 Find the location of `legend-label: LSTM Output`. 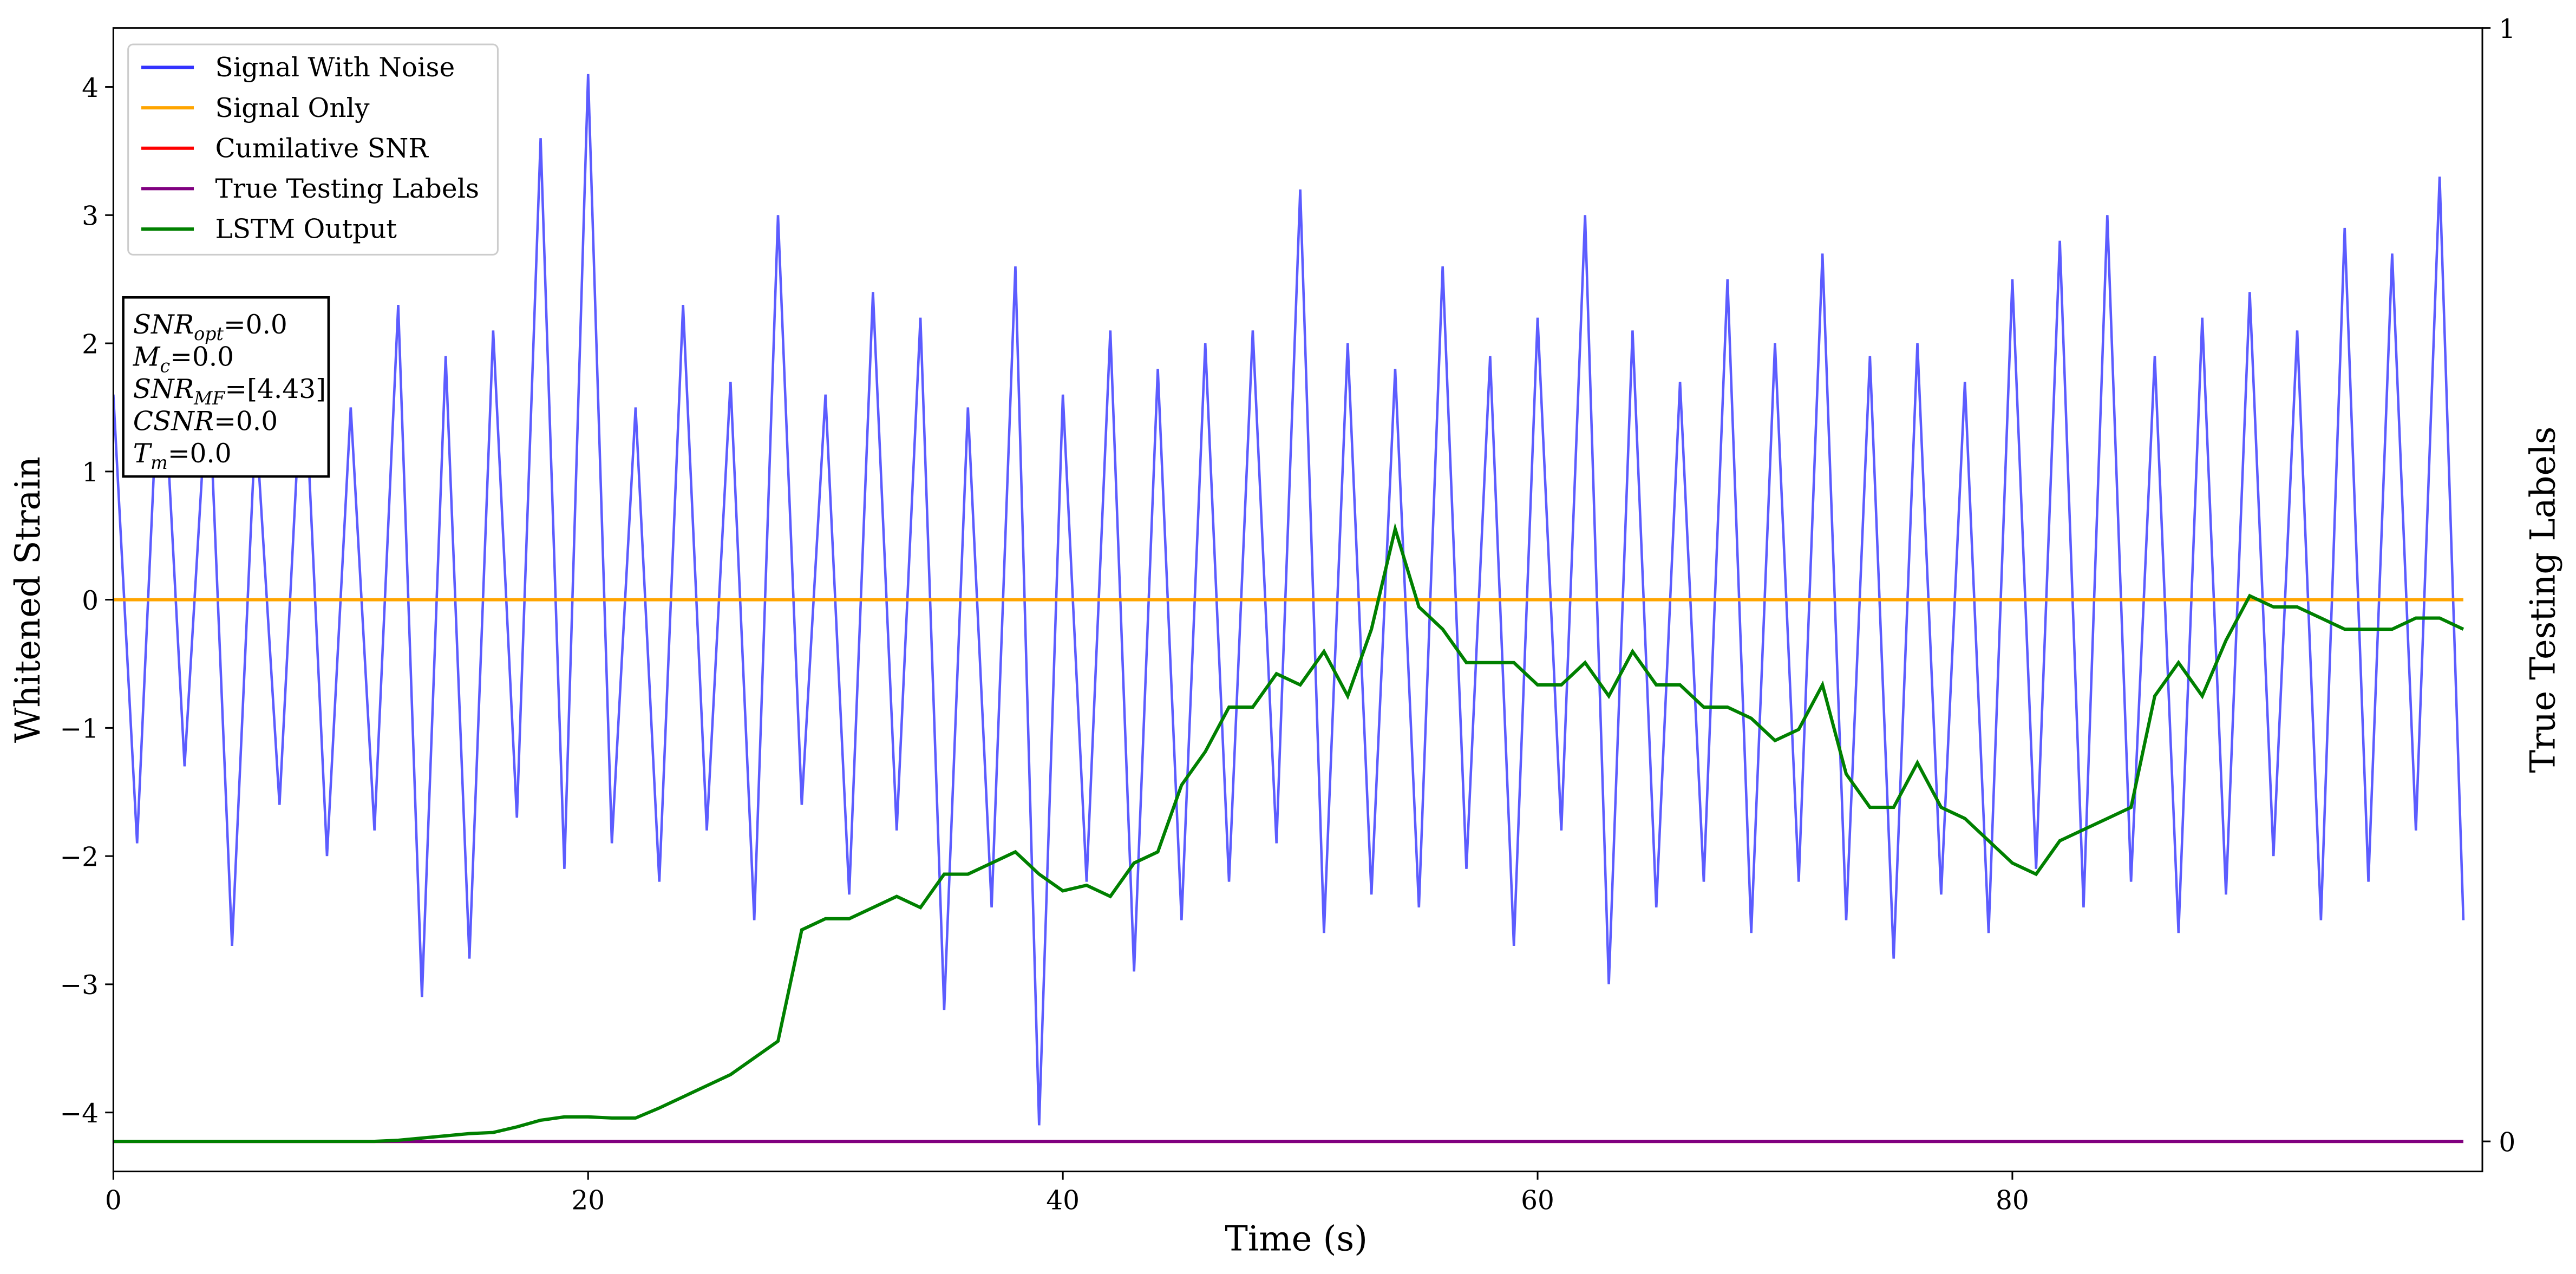

legend-label: LSTM Output is located at coordinates (306, 229).